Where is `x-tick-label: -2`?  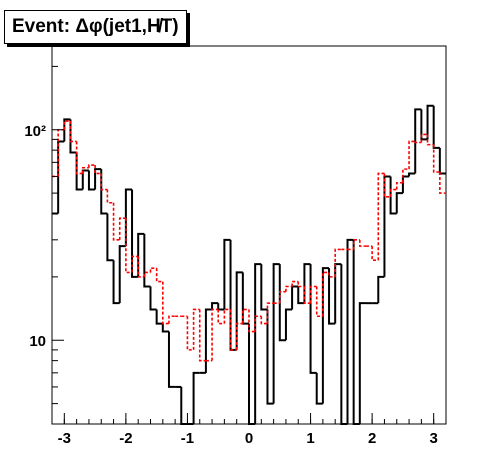 x-tick-label: -2 is located at coordinates (125, 438).